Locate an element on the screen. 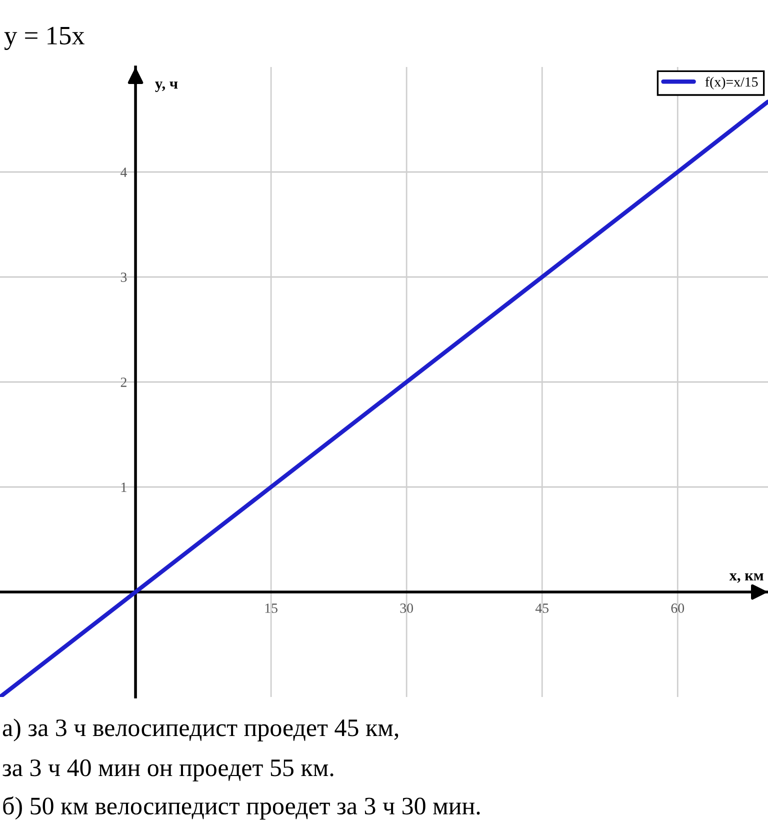 The image size is (768, 826). y-axis-title: y, ч is located at coordinates (166, 87).